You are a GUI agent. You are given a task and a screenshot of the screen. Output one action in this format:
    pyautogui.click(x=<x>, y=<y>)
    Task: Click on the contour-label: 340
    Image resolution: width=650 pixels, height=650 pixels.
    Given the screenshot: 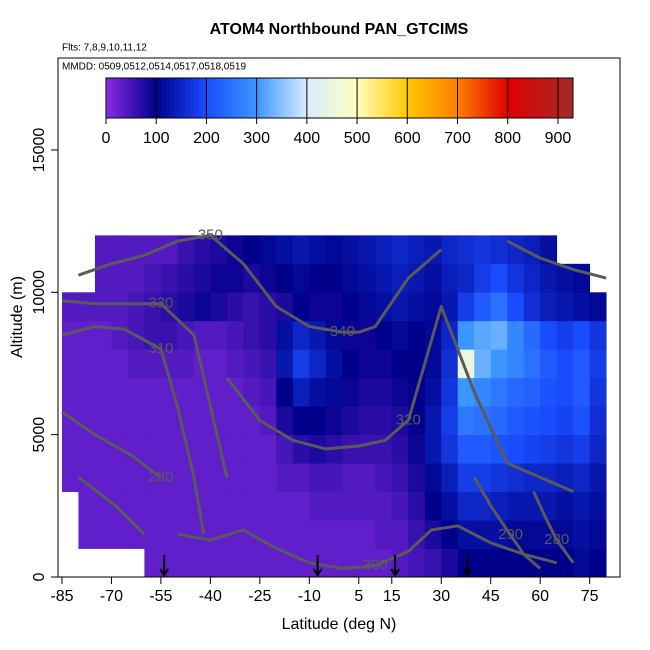 What is the action you would take?
    pyautogui.click(x=342, y=331)
    